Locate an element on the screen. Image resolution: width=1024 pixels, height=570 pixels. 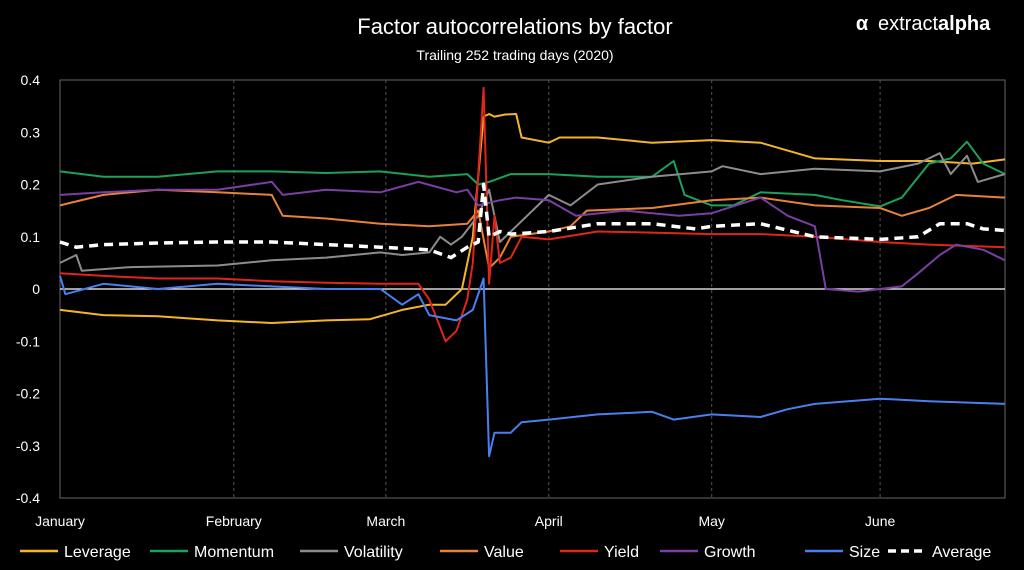
x-tick-label: May is located at coordinates (711, 521).